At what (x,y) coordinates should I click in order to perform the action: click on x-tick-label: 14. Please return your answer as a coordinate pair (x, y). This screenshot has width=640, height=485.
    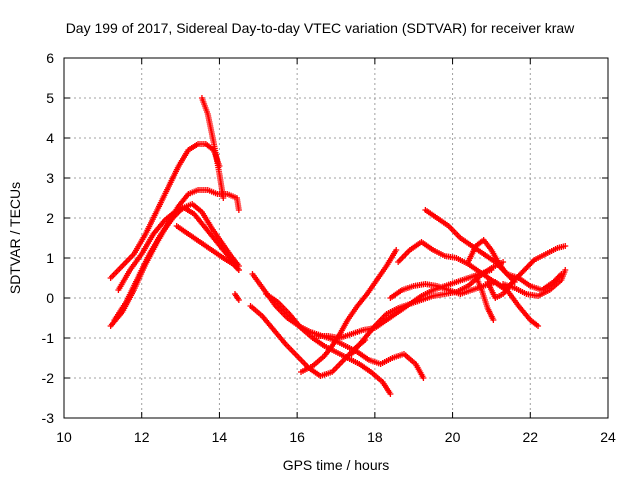
    Looking at the image, I should click on (220, 437).